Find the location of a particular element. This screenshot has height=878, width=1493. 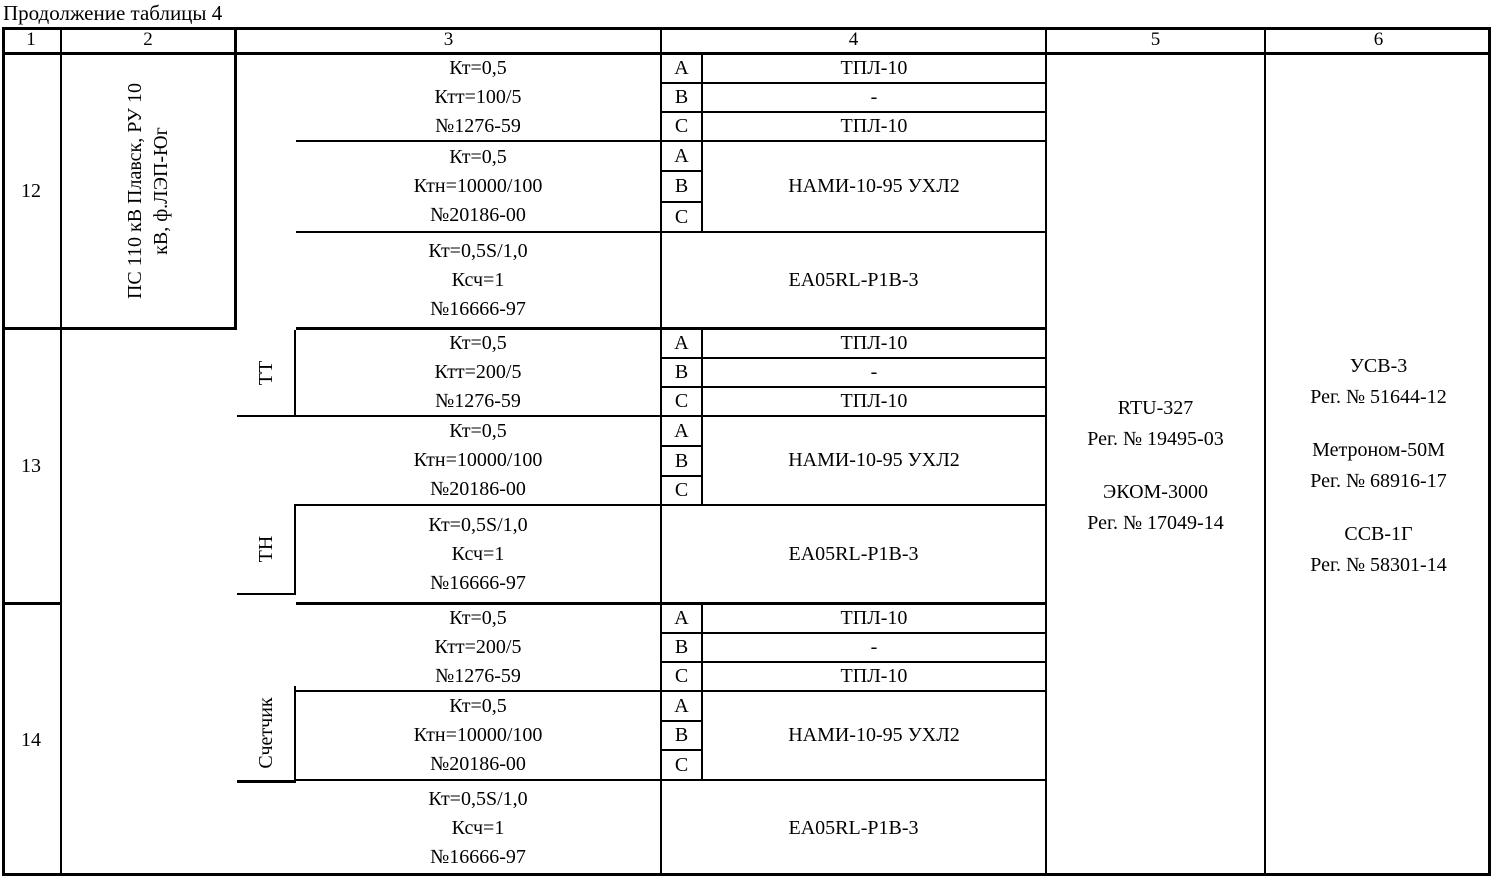

row-number: 14 is located at coordinates (32, 740).